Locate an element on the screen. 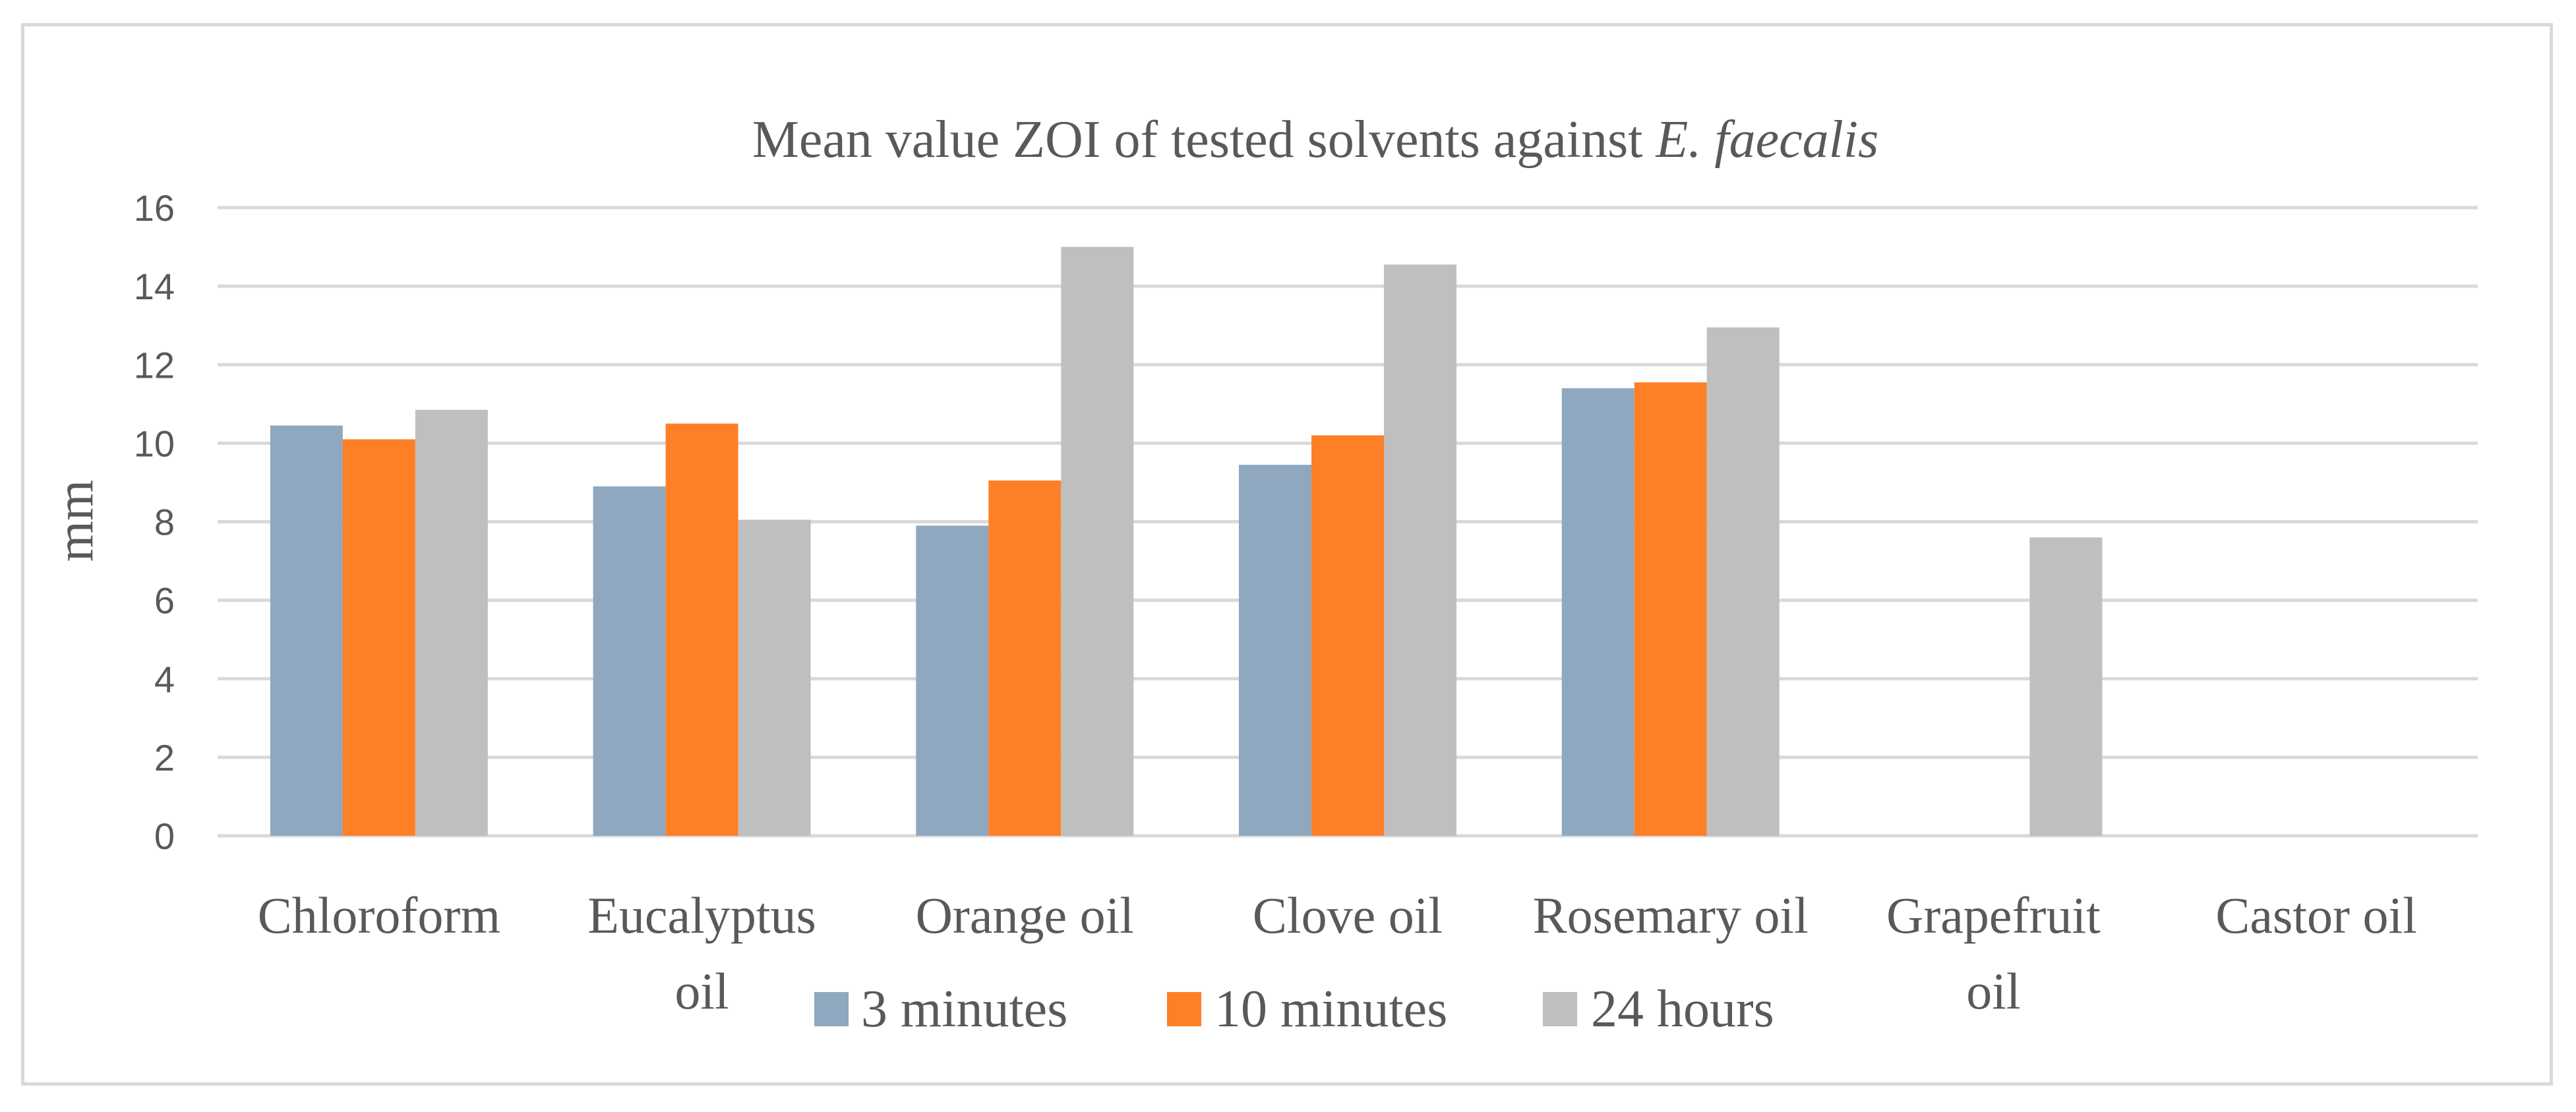 The image size is (2576, 1112). y-tick-label: 16 is located at coordinates (154, 208).